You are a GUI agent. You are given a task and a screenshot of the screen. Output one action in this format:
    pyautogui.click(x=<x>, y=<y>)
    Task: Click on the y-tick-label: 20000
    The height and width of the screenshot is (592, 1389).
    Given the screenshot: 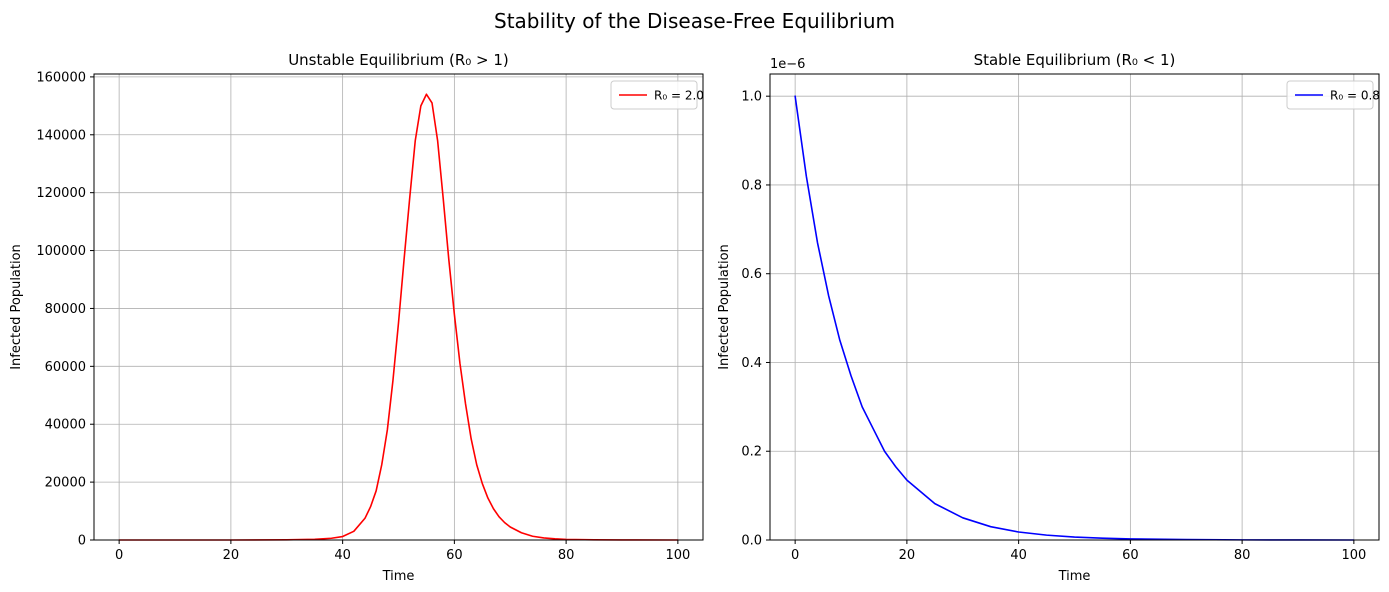 What is the action you would take?
    pyautogui.click(x=65, y=483)
    